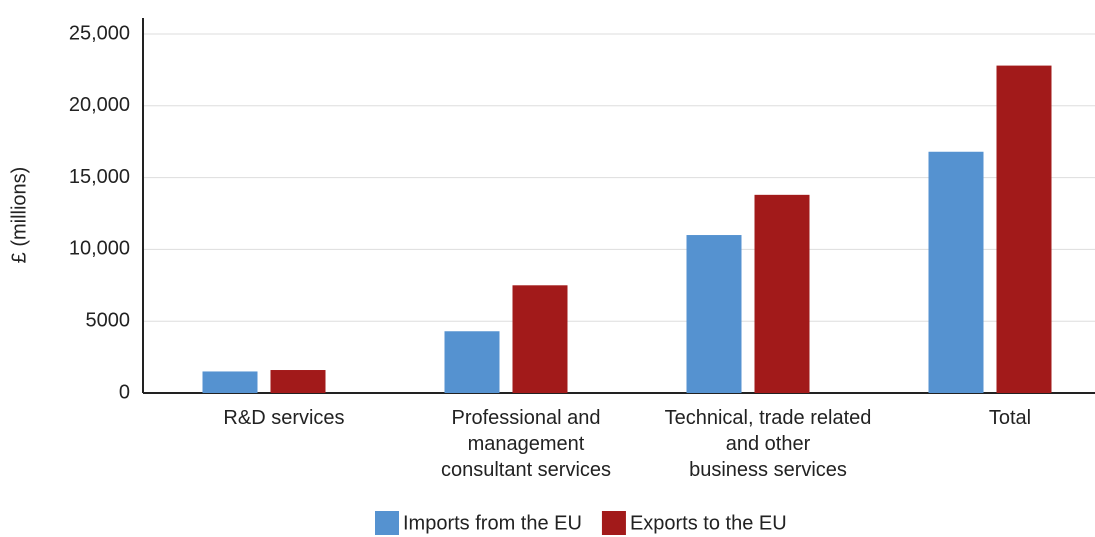 The width and height of the screenshot is (1095, 537). What do you see at coordinates (1010, 418) in the screenshot?
I see `x-tick-label: Total` at bounding box center [1010, 418].